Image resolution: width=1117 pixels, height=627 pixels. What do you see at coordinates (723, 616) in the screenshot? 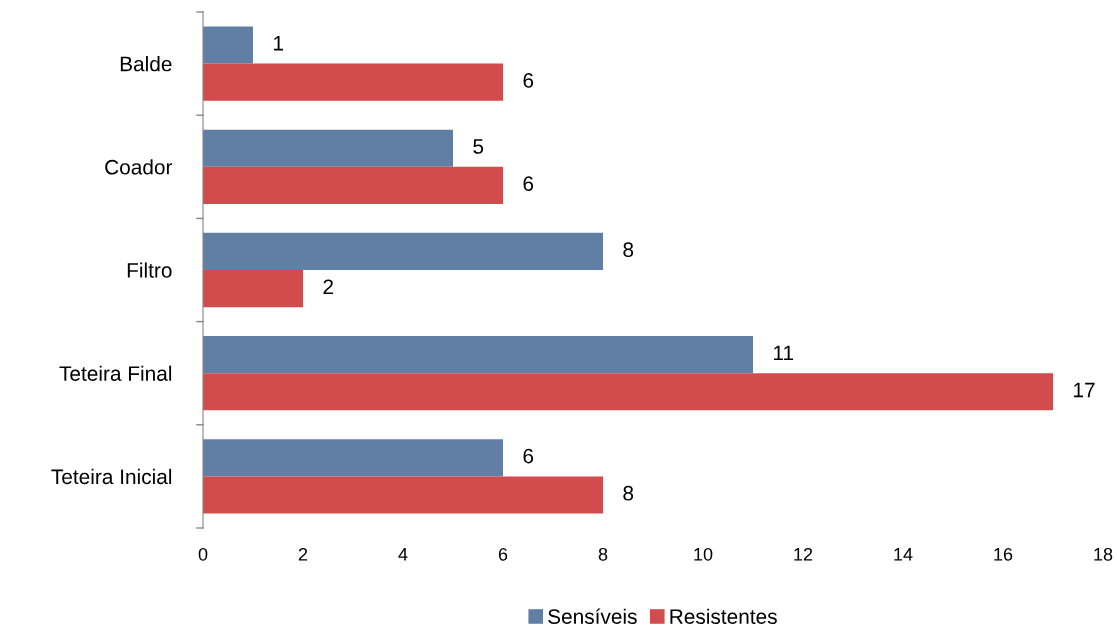
I see `legend-label: Resistentes` at bounding box center [723, 616].